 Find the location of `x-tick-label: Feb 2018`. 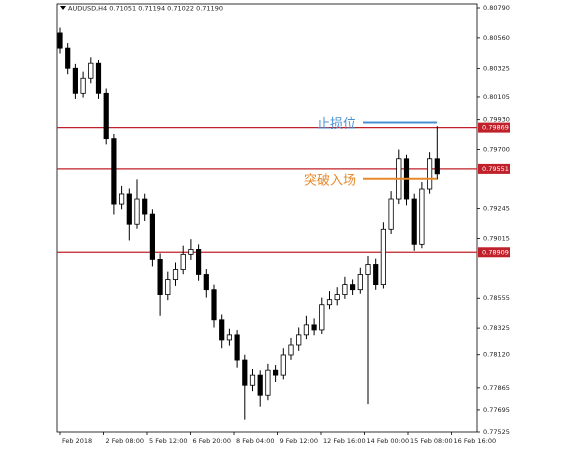

x-tick-label: Feb 2018 is located at coordinates (77, 441).